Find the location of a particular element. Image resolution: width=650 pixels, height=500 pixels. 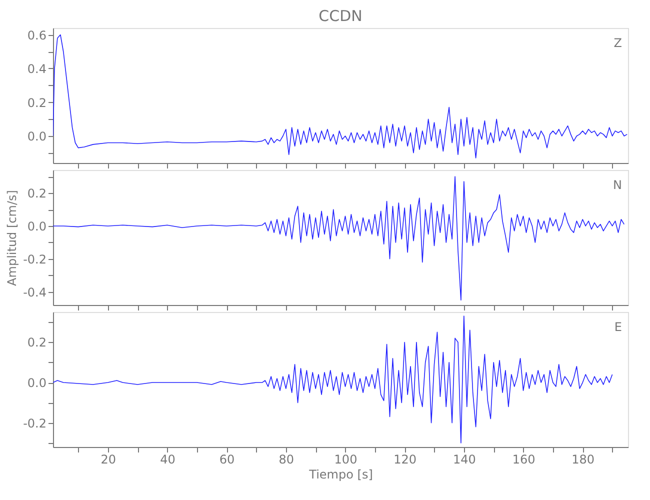

y-axis-title: Amplitud [cm/s] is located at coordinates (12, 238).